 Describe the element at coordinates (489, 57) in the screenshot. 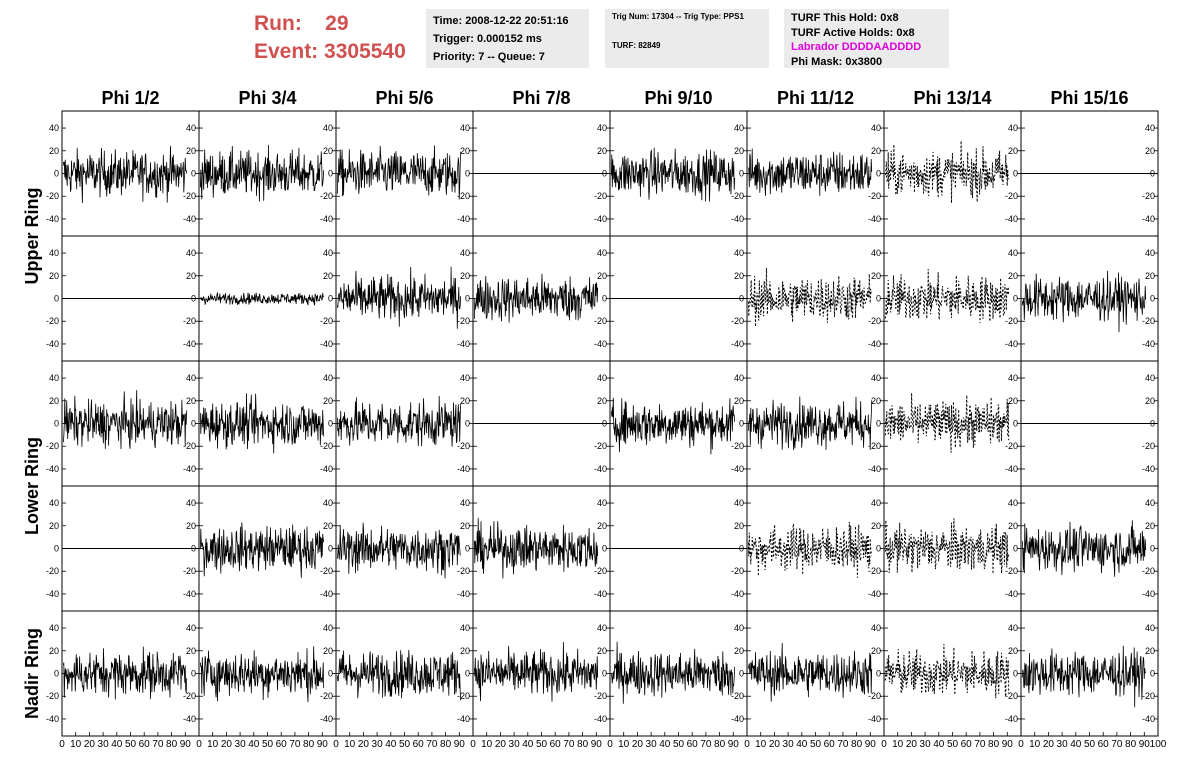

I see `priority-text: Priority: 7 -- Queue: 7` at that location.